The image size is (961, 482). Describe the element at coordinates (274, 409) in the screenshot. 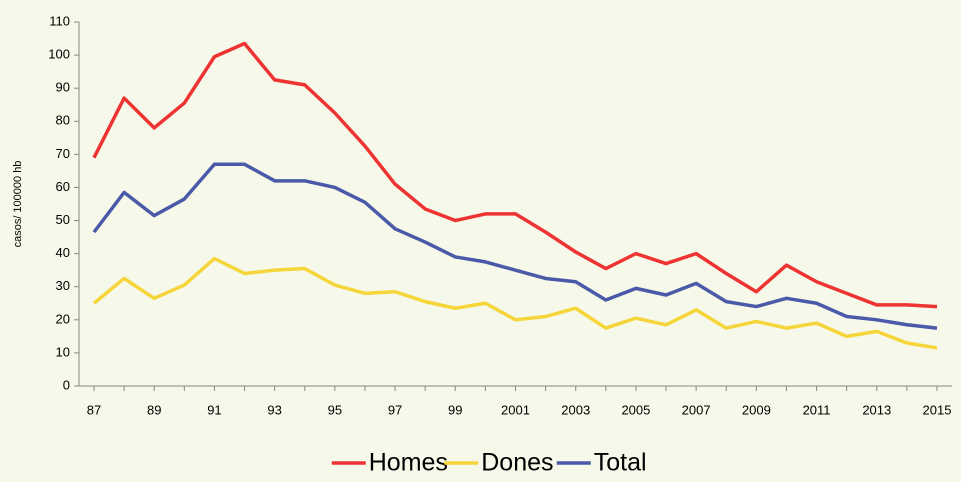

I see `x-tick-label: 93` at that location.